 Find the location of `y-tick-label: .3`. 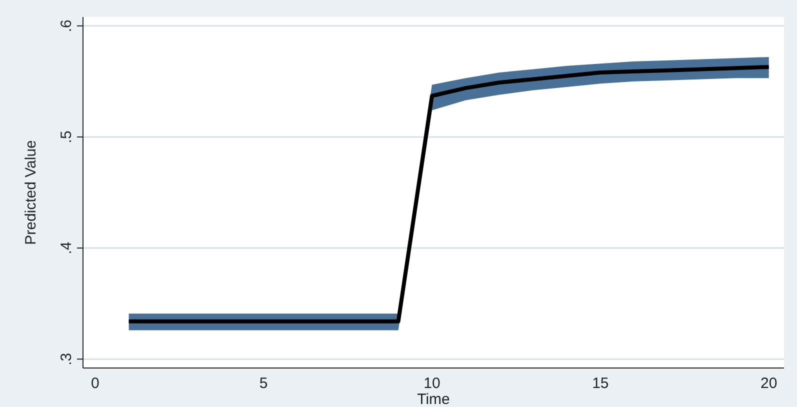

y-tick-label: .3 is located at coordinates (66, 359).